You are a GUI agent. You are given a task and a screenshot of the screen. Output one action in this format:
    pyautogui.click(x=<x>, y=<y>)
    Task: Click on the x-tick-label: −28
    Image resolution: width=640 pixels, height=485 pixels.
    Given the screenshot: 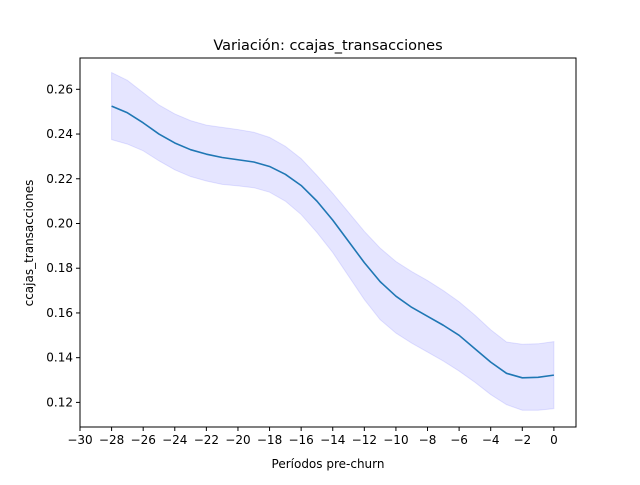 What is the action you would take?
    pyautogui.click(x=111, y=440)
    